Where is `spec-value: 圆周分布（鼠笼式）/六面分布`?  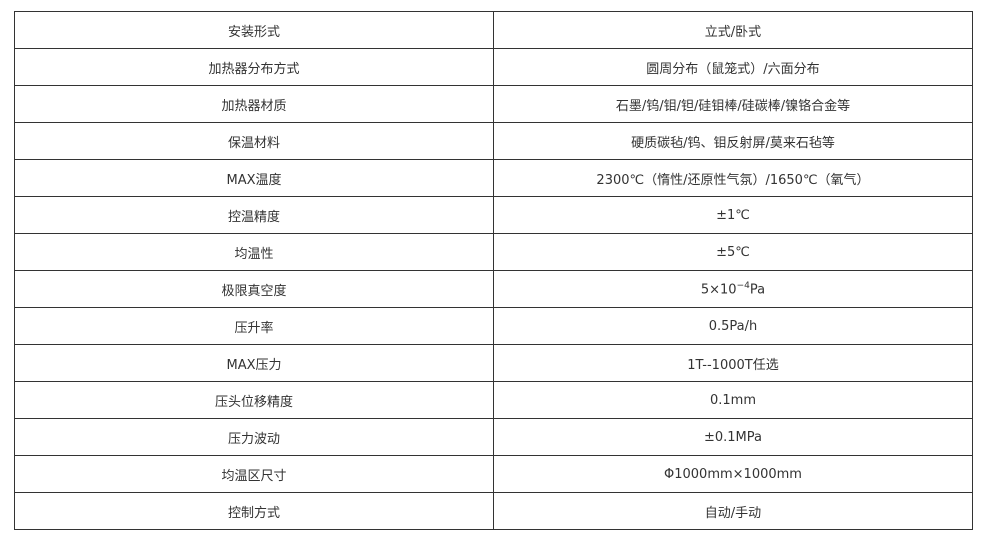 spec-value: 圆周分布（鼠笼式）/六面分布 is located at coordinates (733, 67).